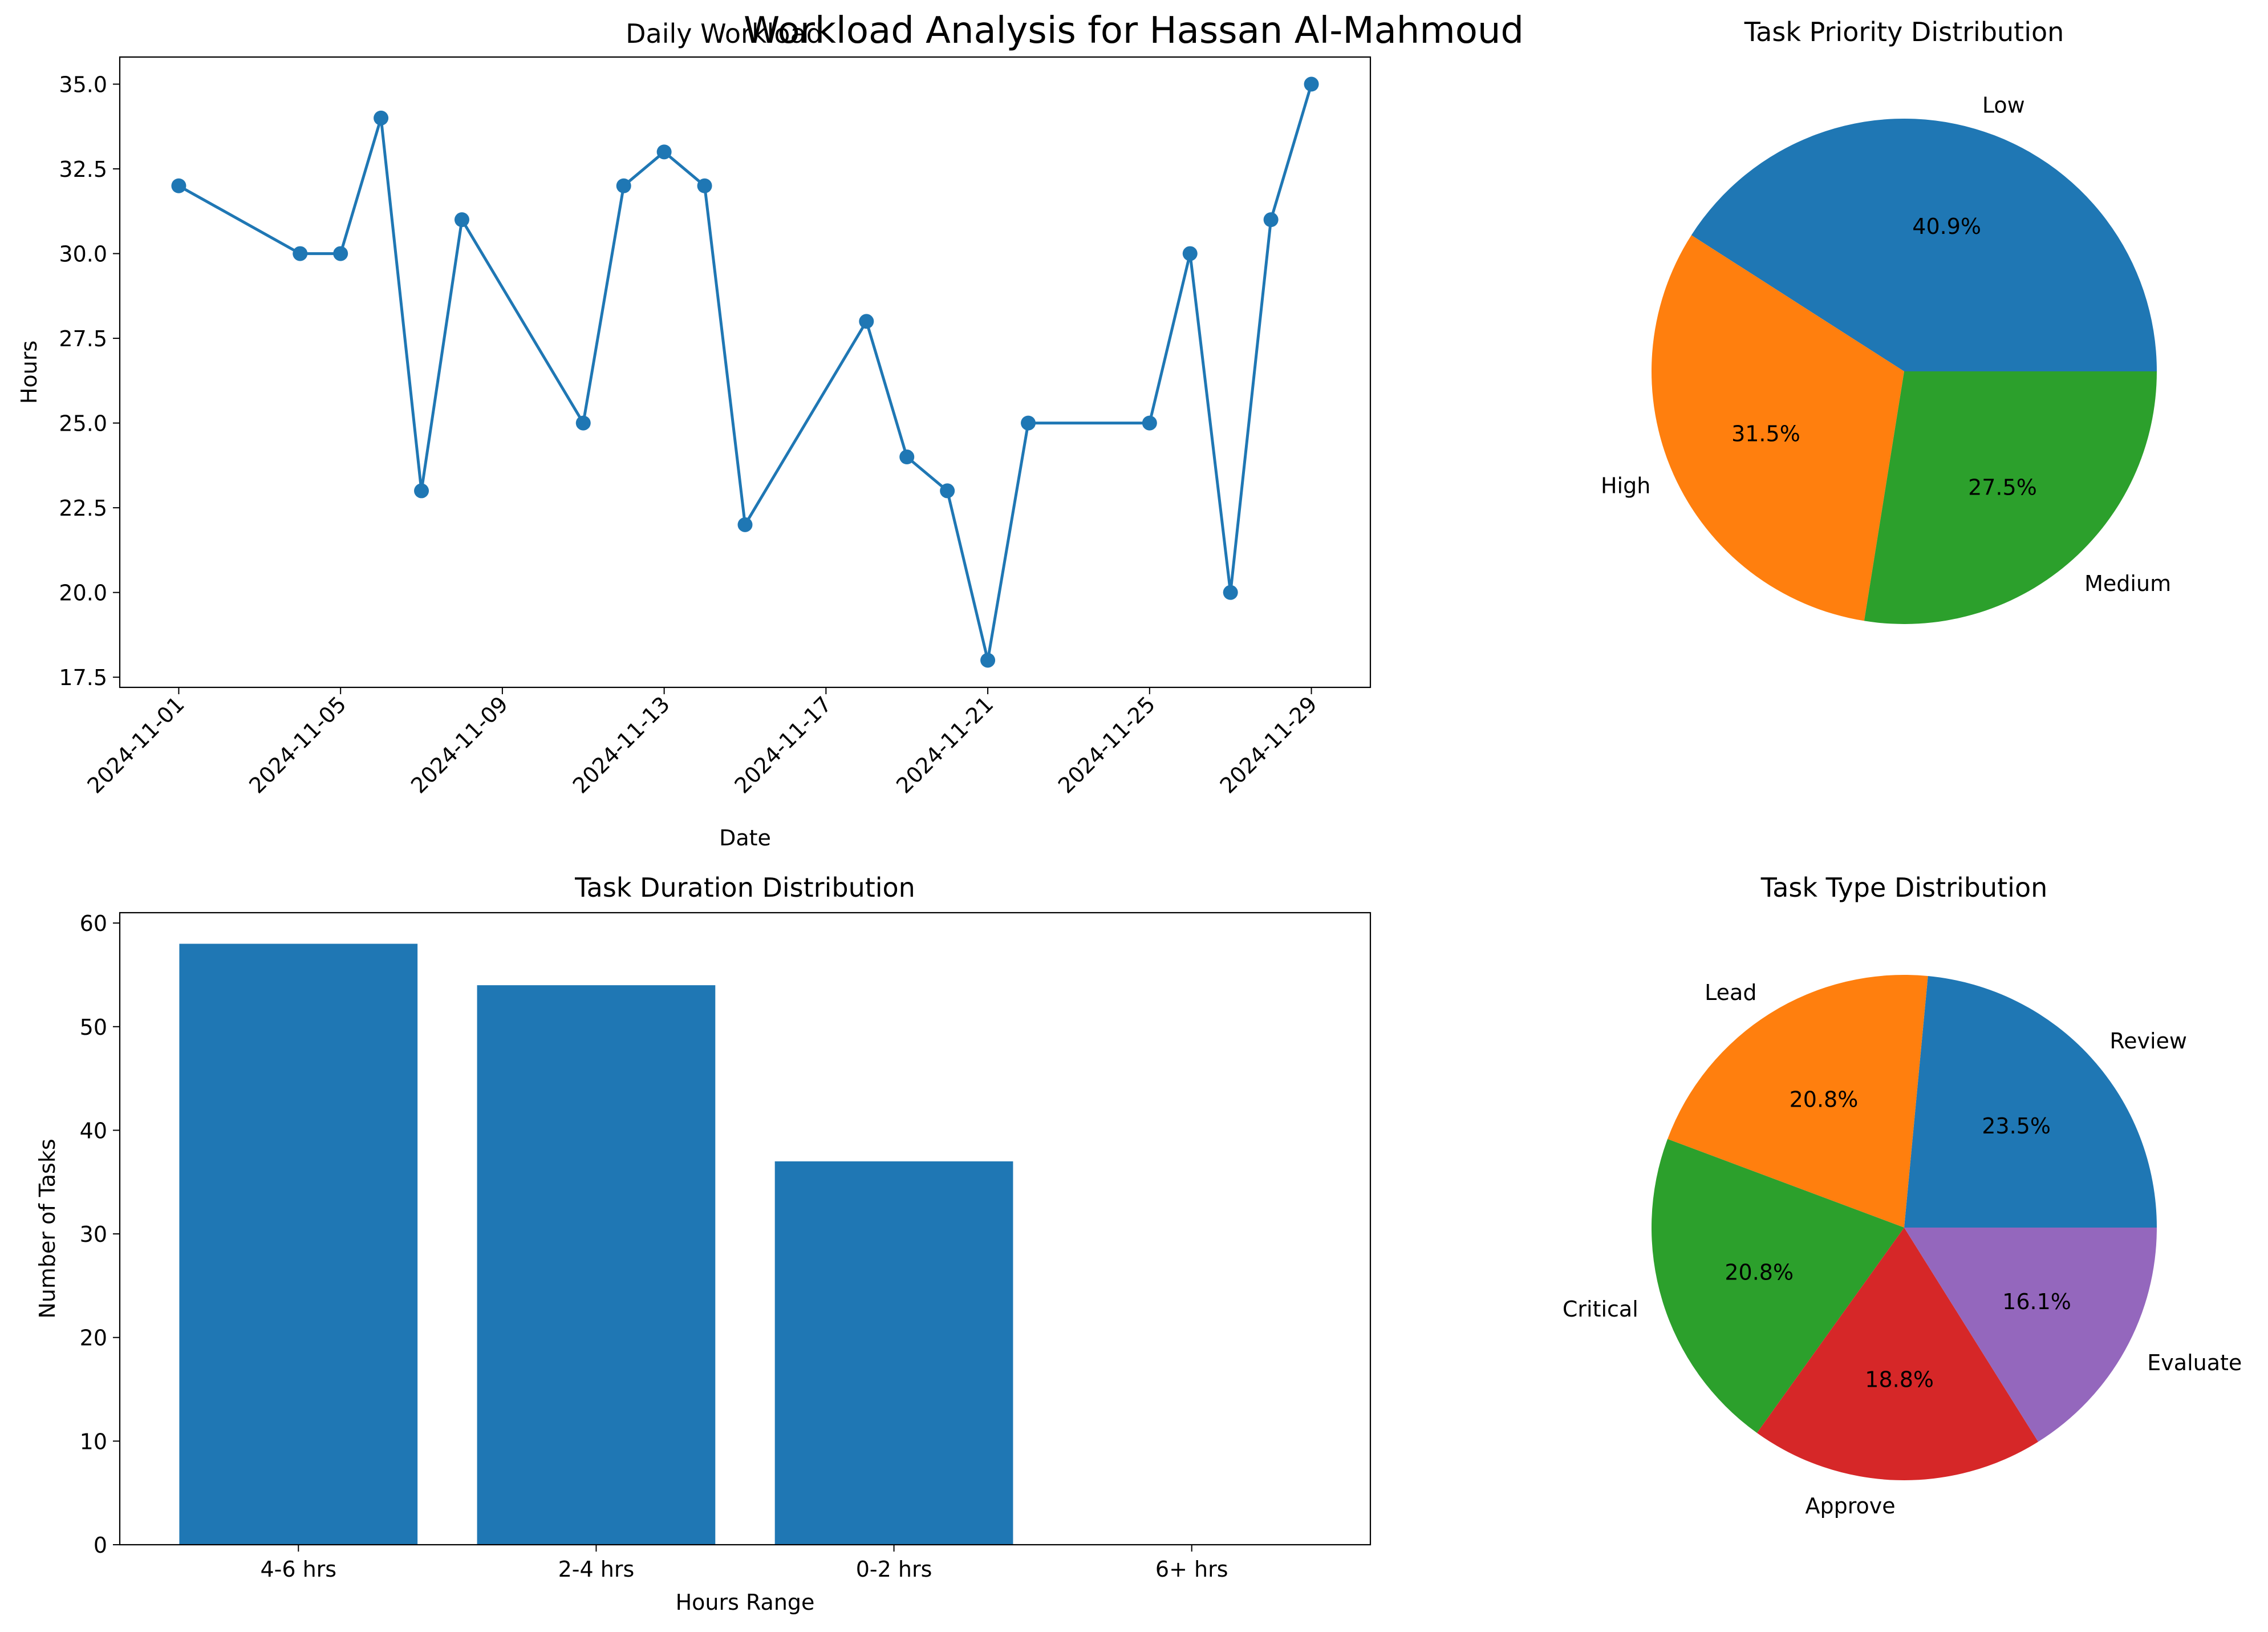 The height and width of the screenshot is (1632, 2268). What do you see at coordinates (1191, 1569) in the screenshot?
I see `x-tick-label: 6+ hrs` at bounding box center [1191, 1569].